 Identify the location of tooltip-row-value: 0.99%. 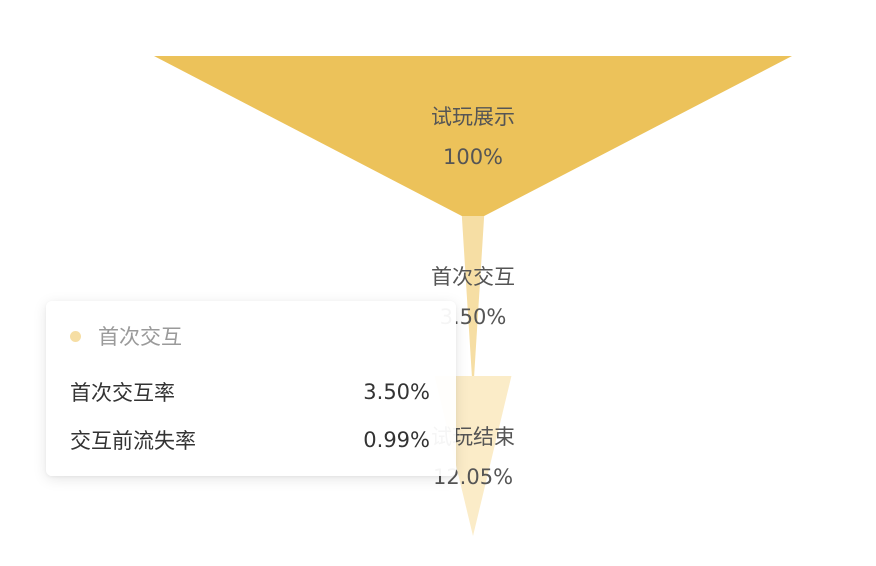
(396, 440).